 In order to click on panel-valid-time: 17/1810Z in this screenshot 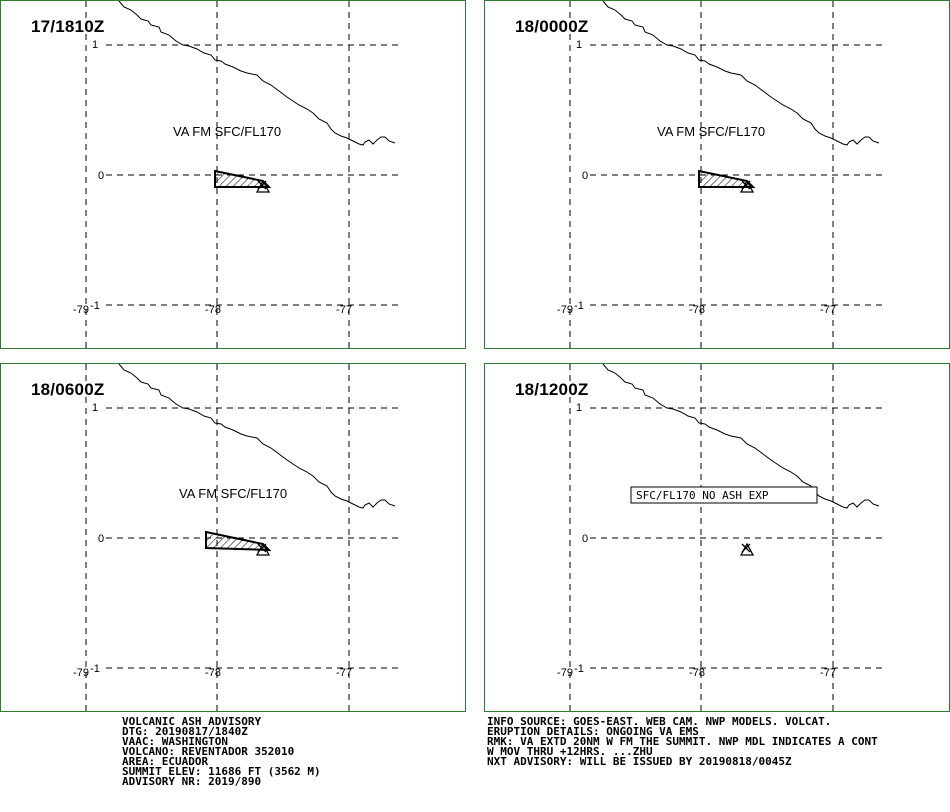, I will do `click(68, 26)`.